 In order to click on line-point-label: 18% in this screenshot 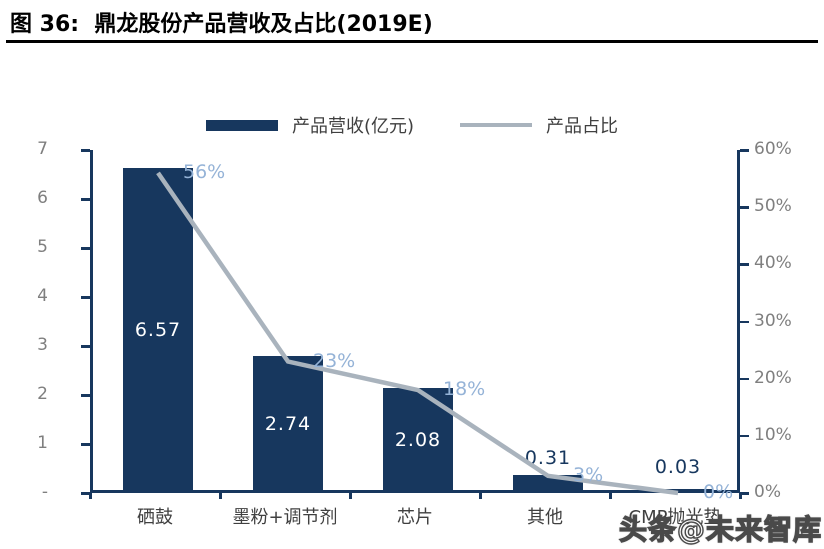, I will do `click(464, 389)`.